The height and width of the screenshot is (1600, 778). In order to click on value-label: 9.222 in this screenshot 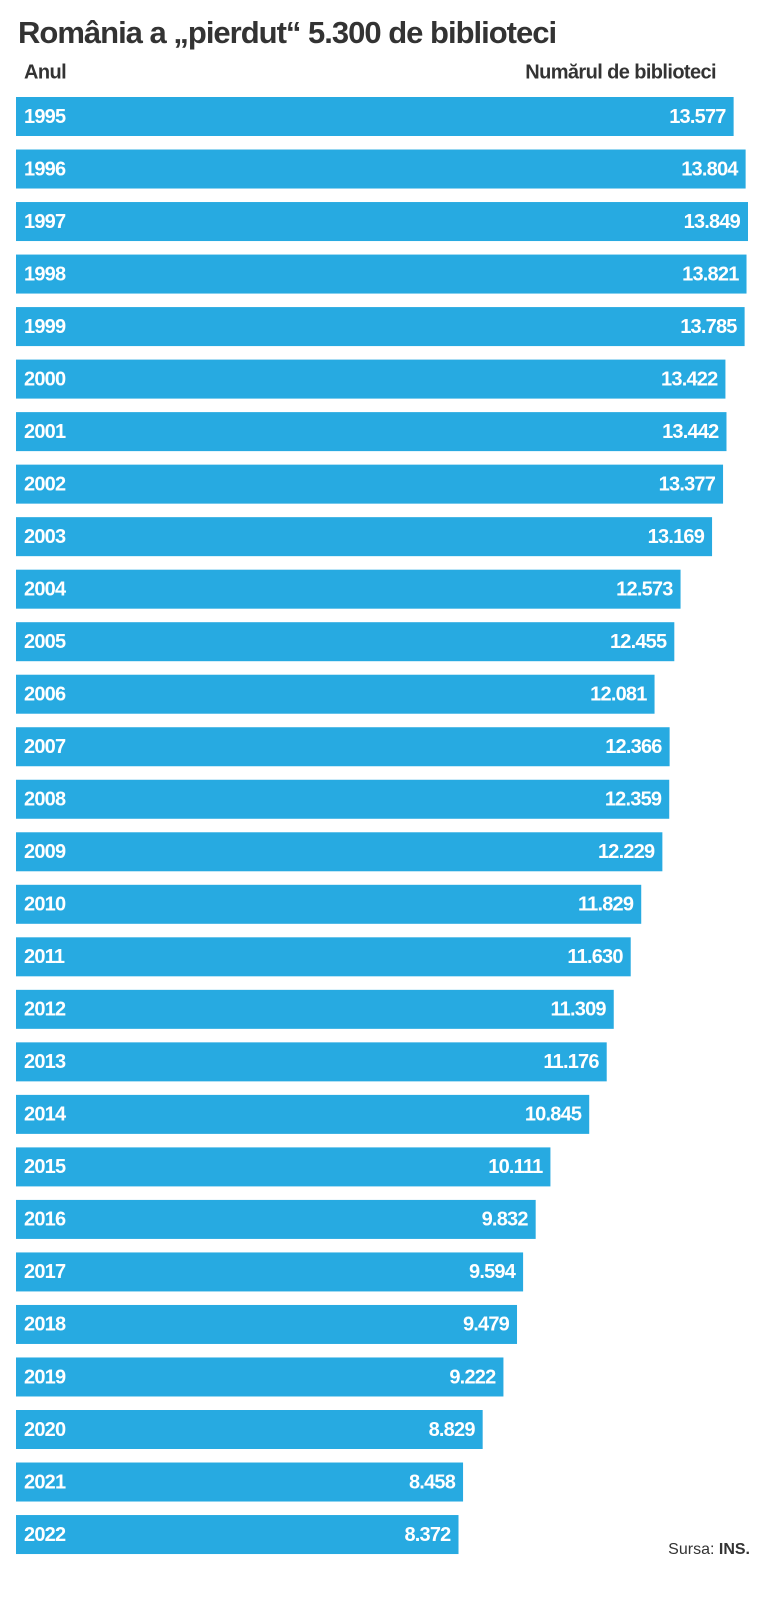, I will do `click(472, 1377)`.